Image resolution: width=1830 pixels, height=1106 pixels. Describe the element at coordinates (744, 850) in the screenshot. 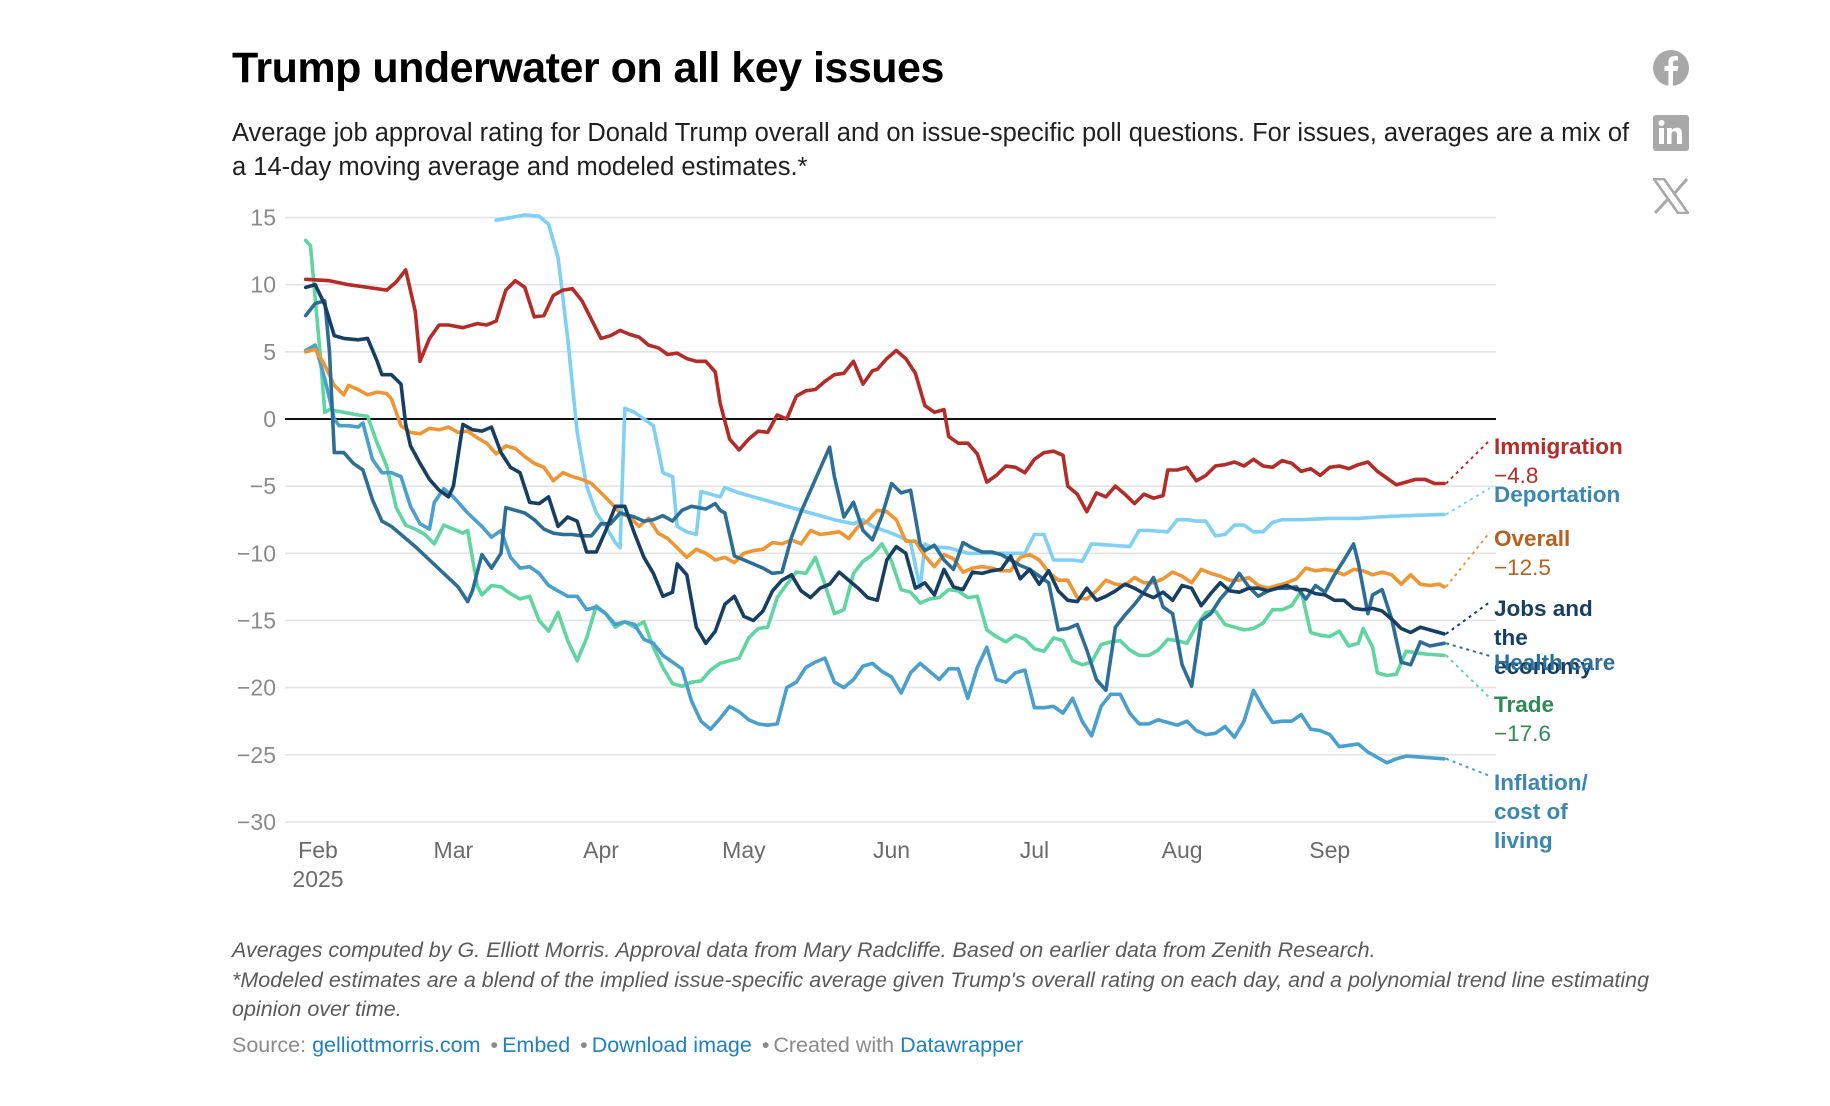

I see `x-tick-label: May` at that location.